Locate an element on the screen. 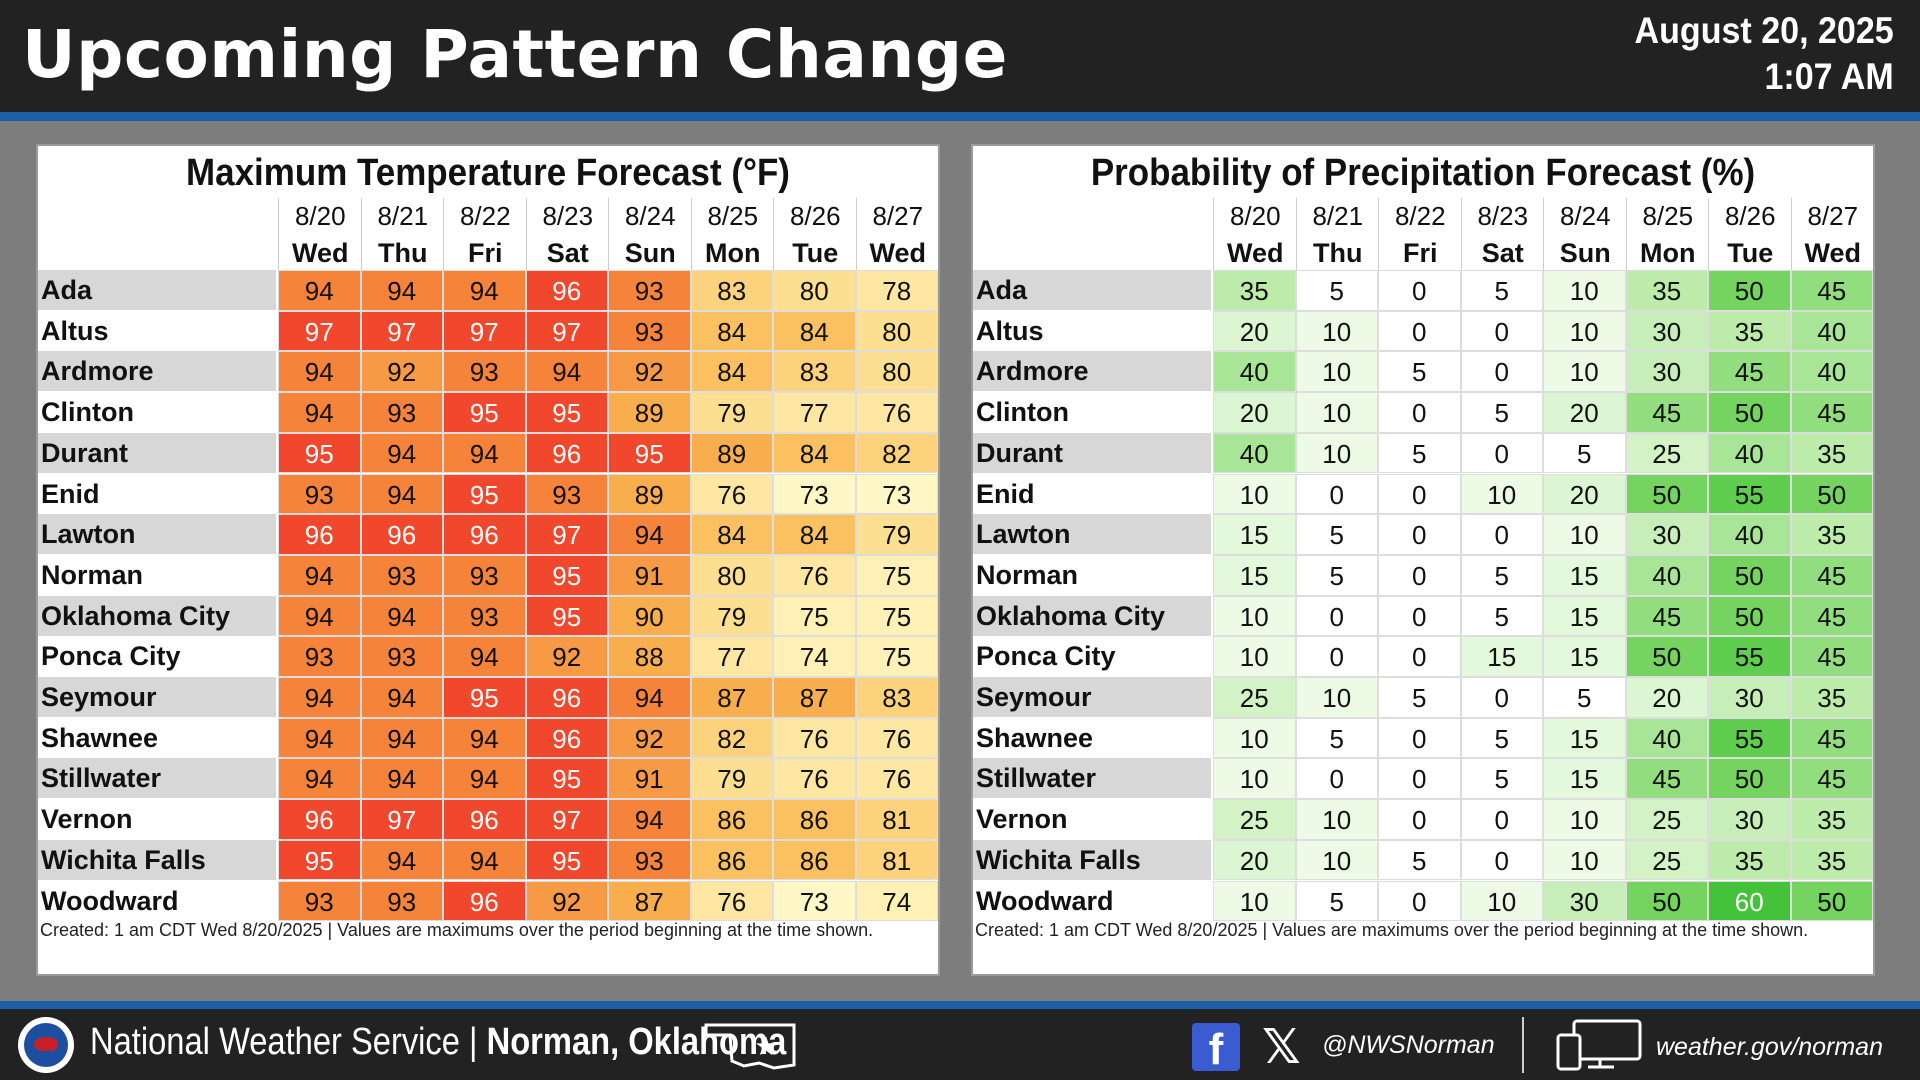  precip-day-date: 8/25 is located at coordinates (1668, 216).